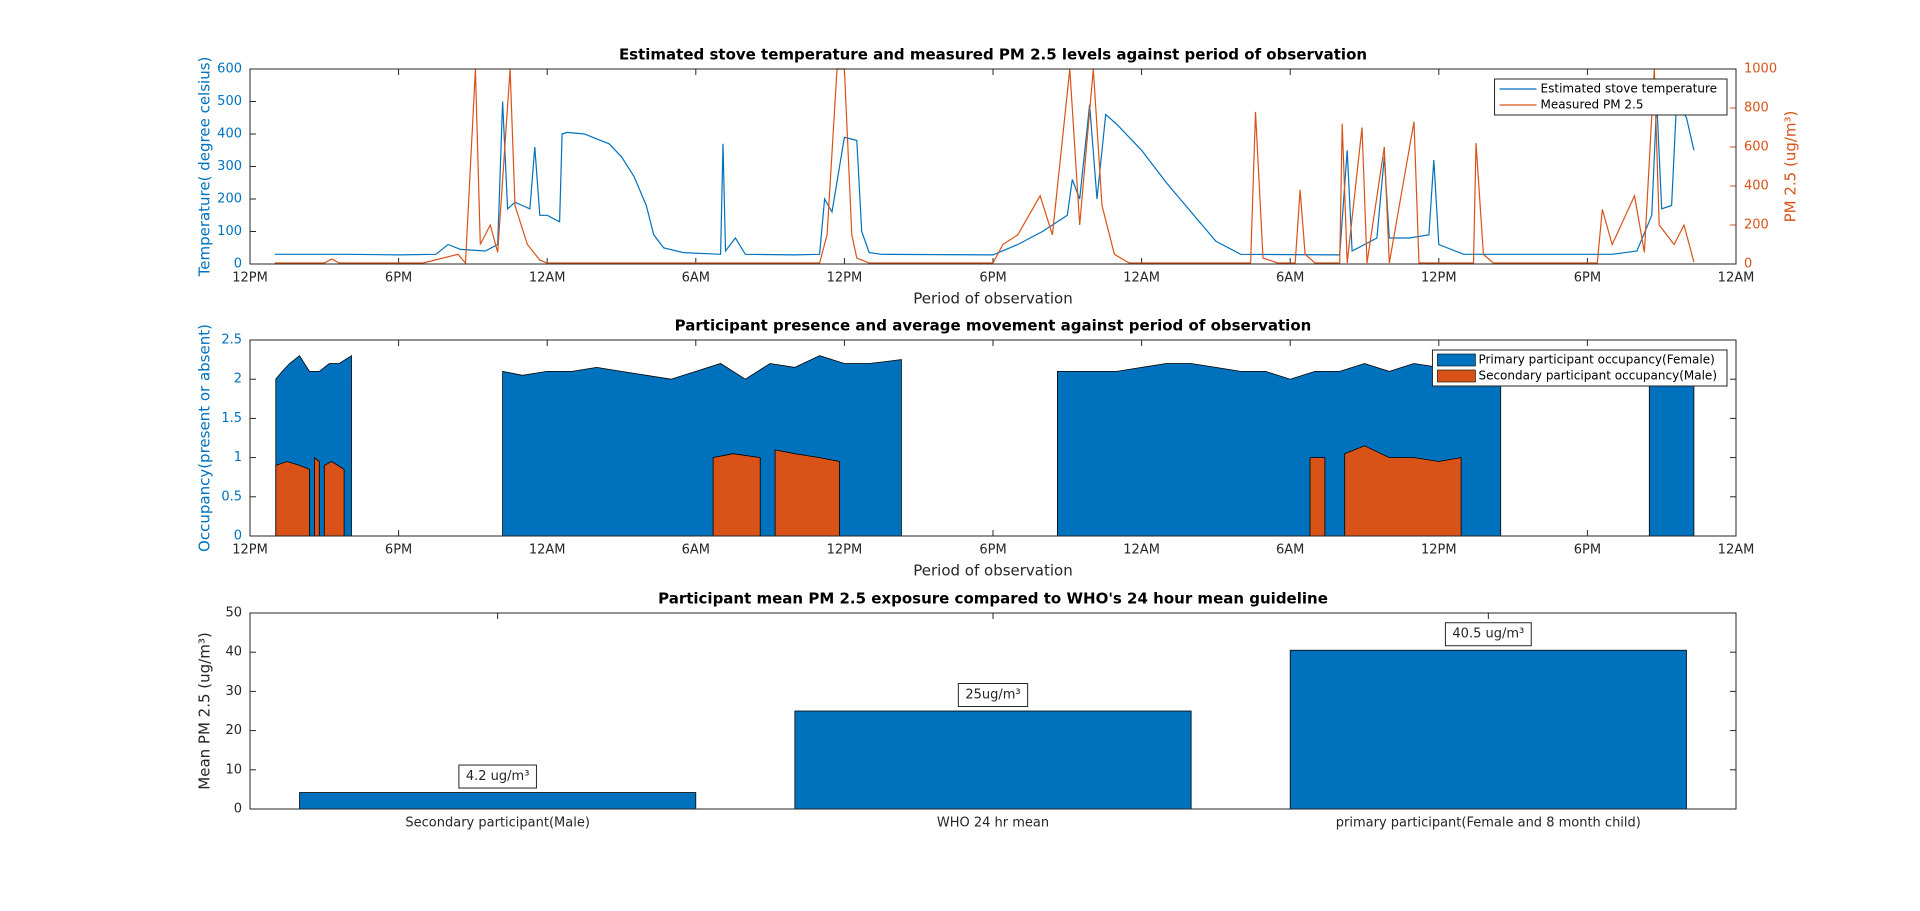  I want to click on y-tick-label: 100, so click(229, 231).